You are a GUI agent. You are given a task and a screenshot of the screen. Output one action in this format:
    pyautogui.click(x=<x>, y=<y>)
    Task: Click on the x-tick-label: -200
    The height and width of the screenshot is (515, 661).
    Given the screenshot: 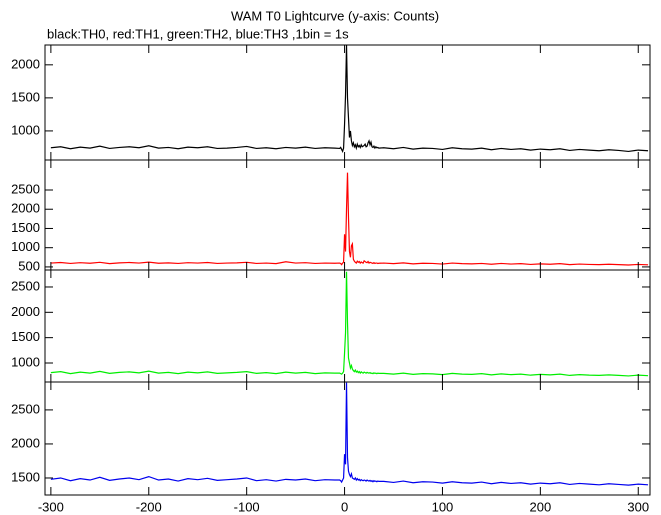 What is the action you would take?
    pyautogui.click(x=149, y=506)
    